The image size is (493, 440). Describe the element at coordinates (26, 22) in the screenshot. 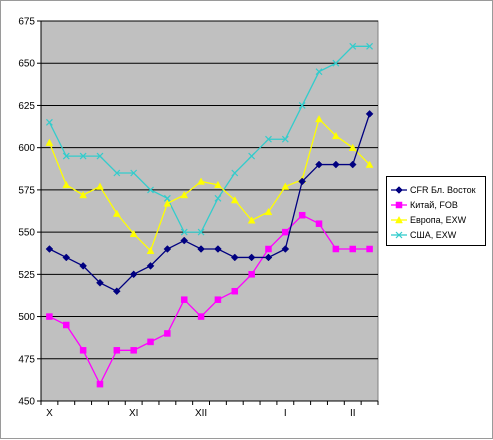

I see `y-tick-label: 675` at that location.